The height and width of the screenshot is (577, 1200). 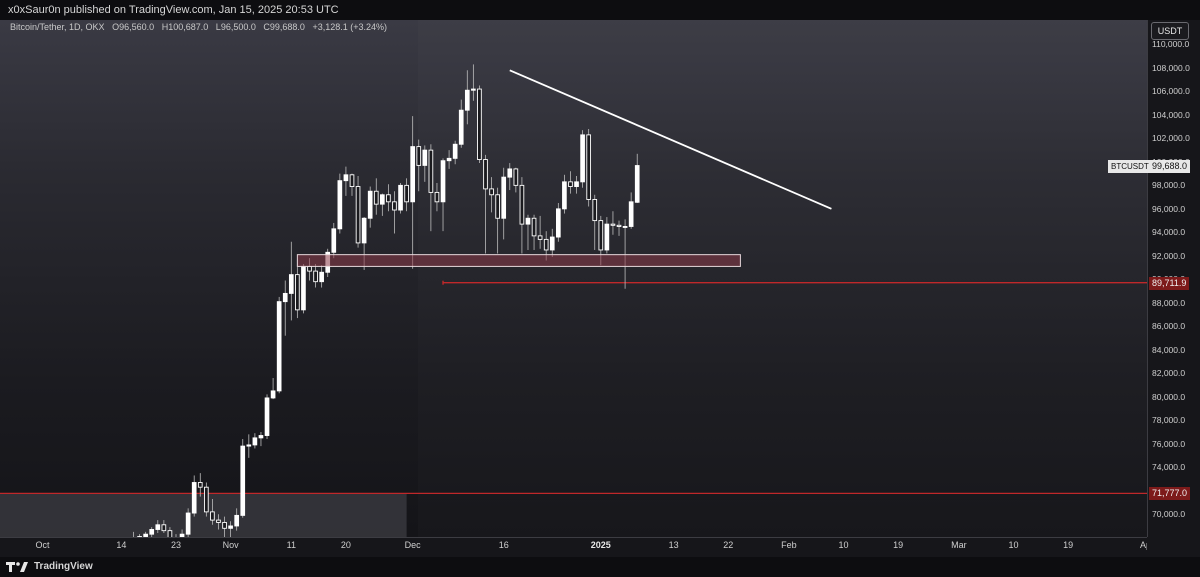 What do you see at coordinates (789, 545) in the screenshot?
I see `time-tick-label: Feb` at bounding box center [789, 545].